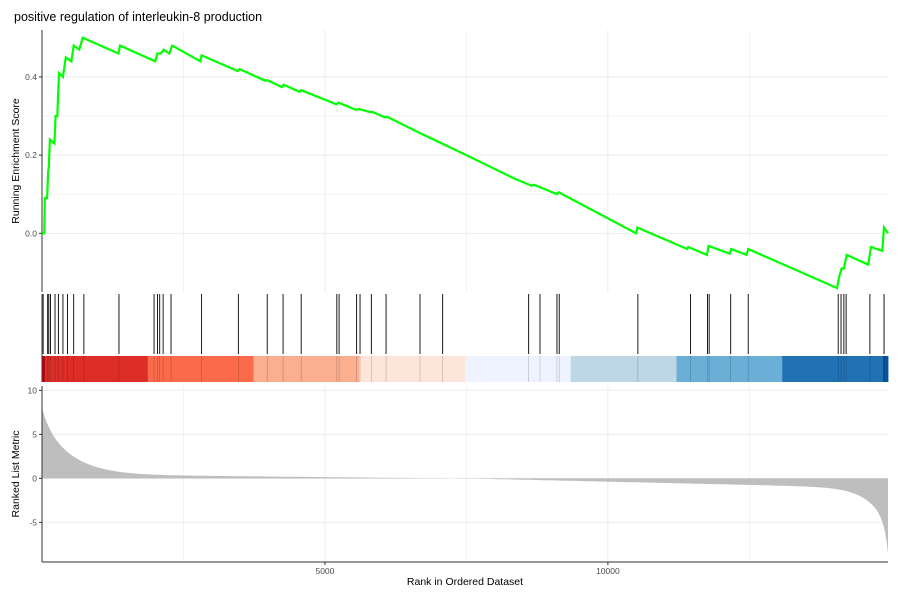 The width and height of the screenshot is (900, 600). What do you see at coordinates (16, 161) in the screenshot?
I see `enrichment-y-axis-label: Running Enrichment Score` at bounding box center [16, 161].